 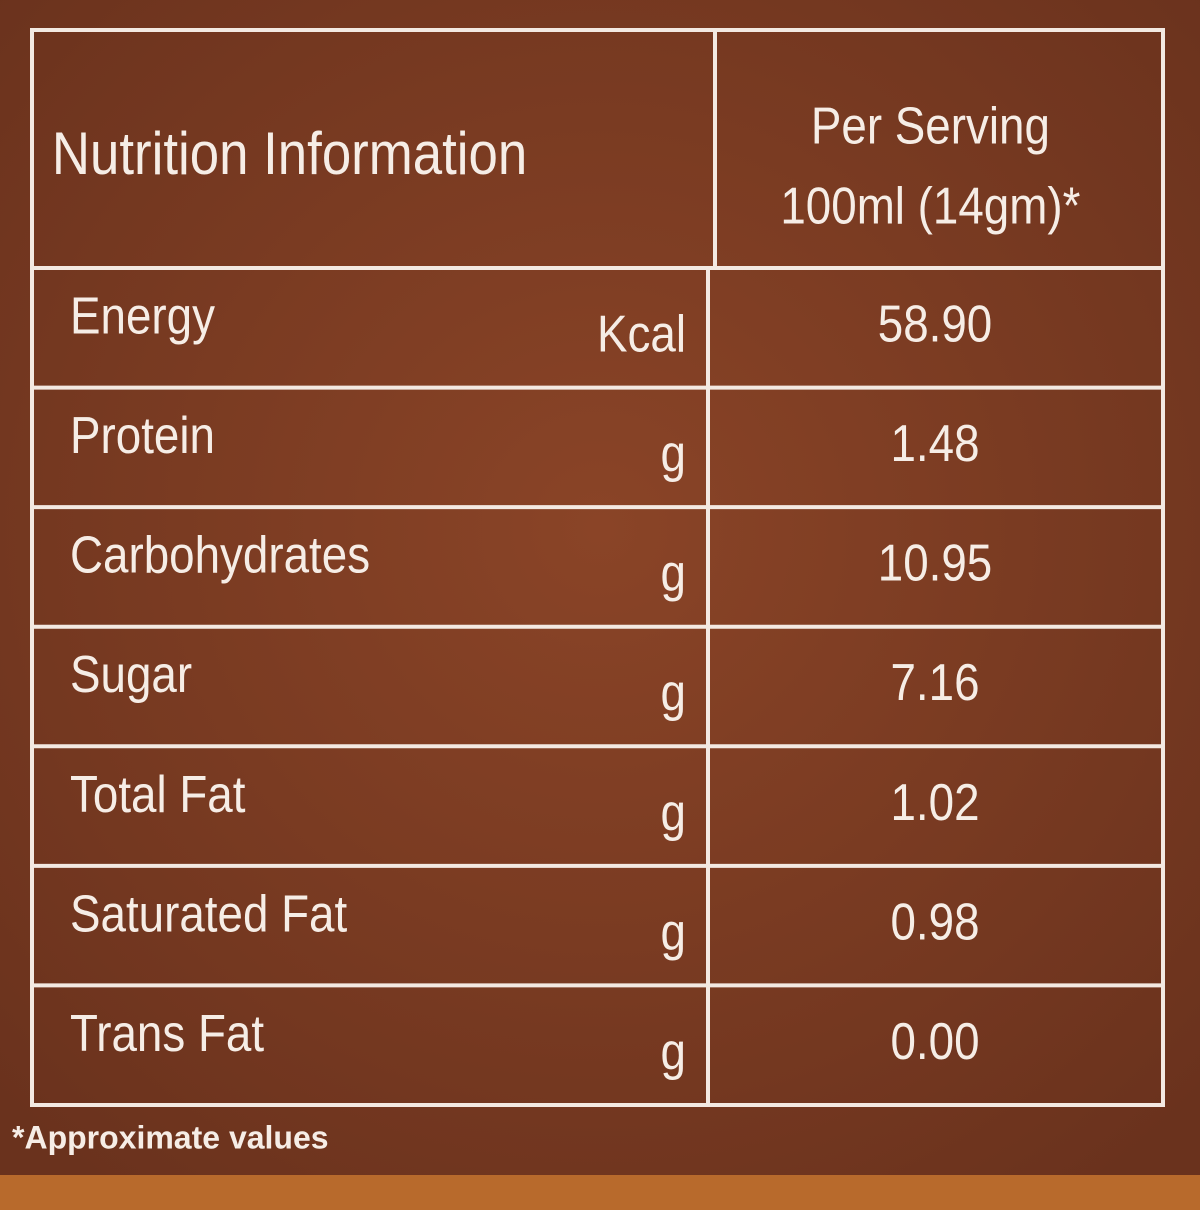 What do you see at coordinates (934, 922) in the screenshot?
I see `nutrient-value: 0.98` at bounding box center [934, 922].